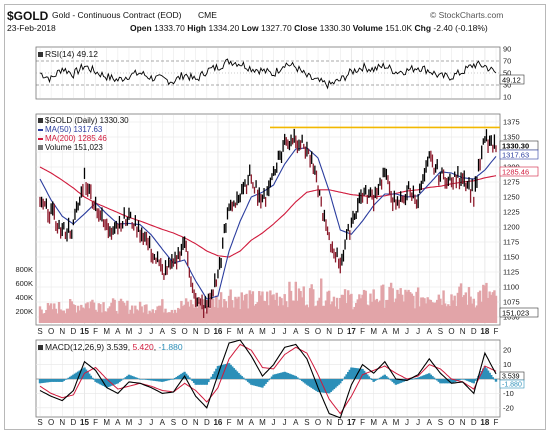 Image resolution: width=550 pixels, height=434 pixels. What do you see at coordinates (511, 137) in the screenshot?
I see `price-tick-label: 1350` at bounding box center [511, 137].